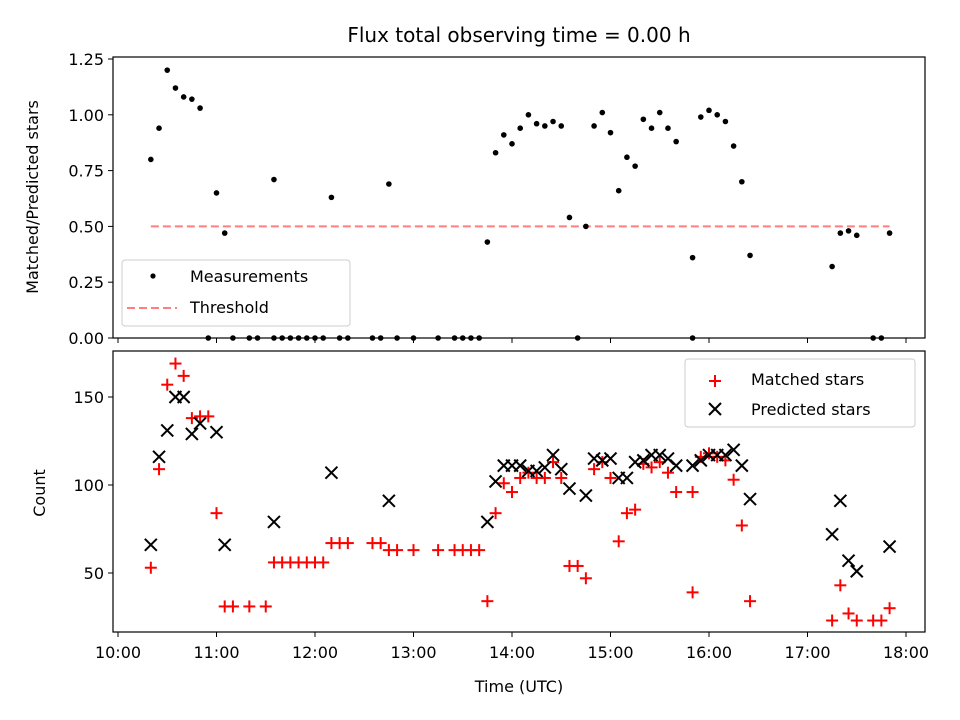 The width and height of the screenshot is (960, 720). What do you see at coordinates (86, 171) in the screenshot?
I see `y-tick-label-ratio-3: 0.75` at bounding box center [86, 171].